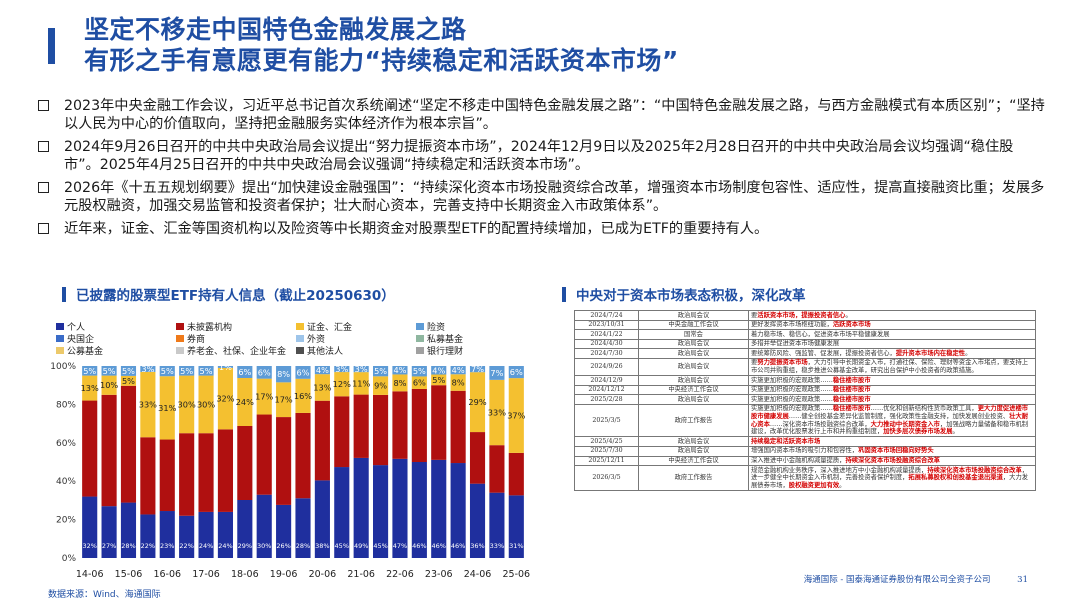  What do you see at coordinates (400, 574) in the screenshot?
I see `x-tick-label: 22-06` at bounding box center [400, 574].